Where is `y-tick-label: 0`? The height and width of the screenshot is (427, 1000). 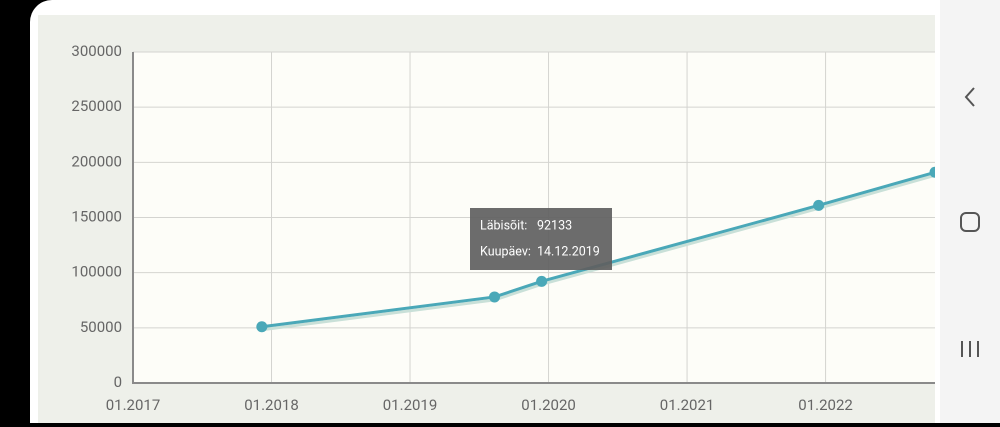
y-tick-label: 0 is located at coordinates (118, 382).